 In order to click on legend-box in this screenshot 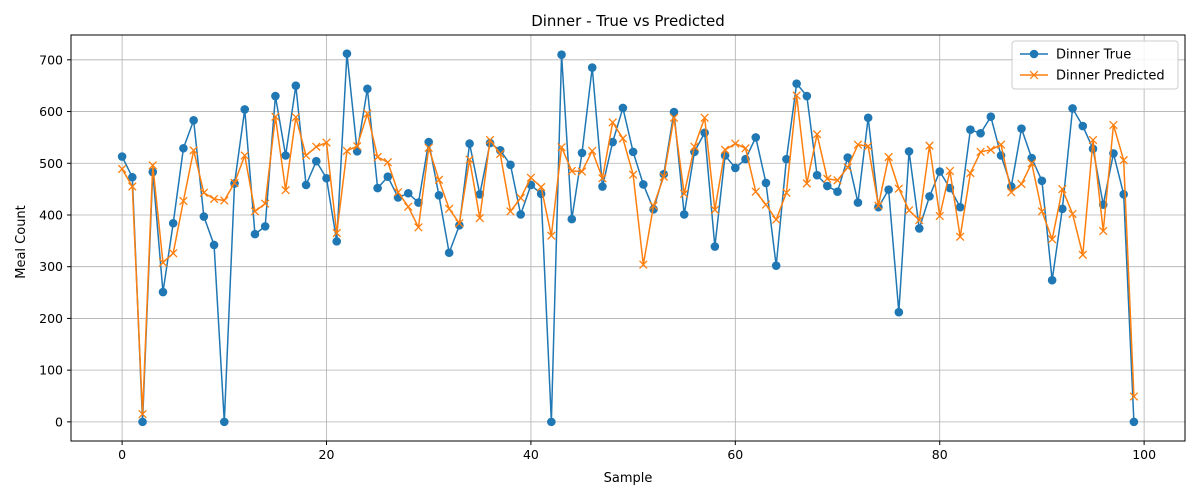, I will do `click(1095, 65)`.